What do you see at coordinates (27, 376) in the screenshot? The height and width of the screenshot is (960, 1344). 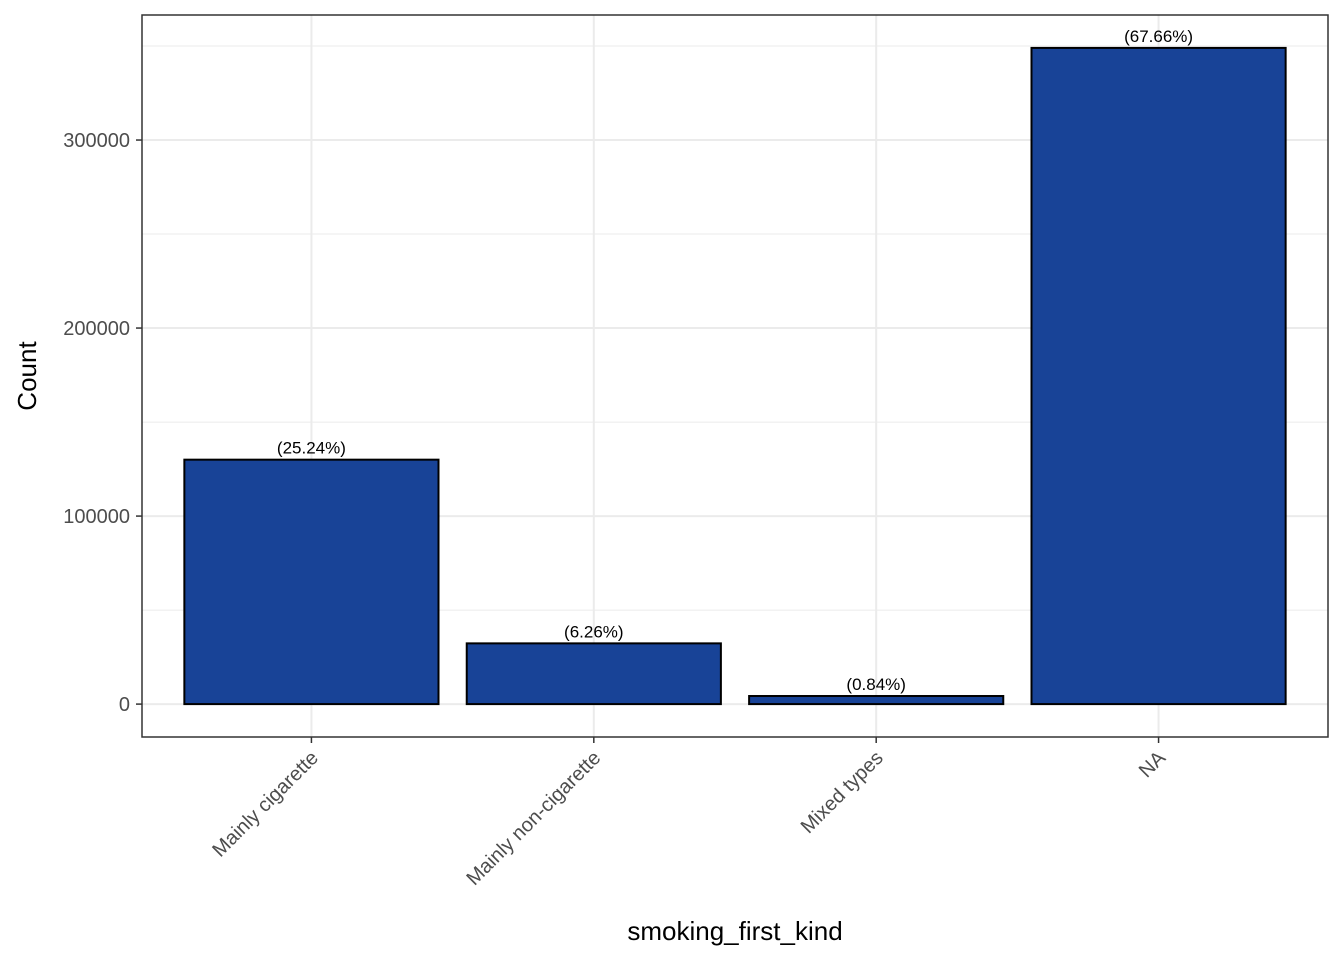 I see `y-axis-title: Count` at bounding box center [27, 376].